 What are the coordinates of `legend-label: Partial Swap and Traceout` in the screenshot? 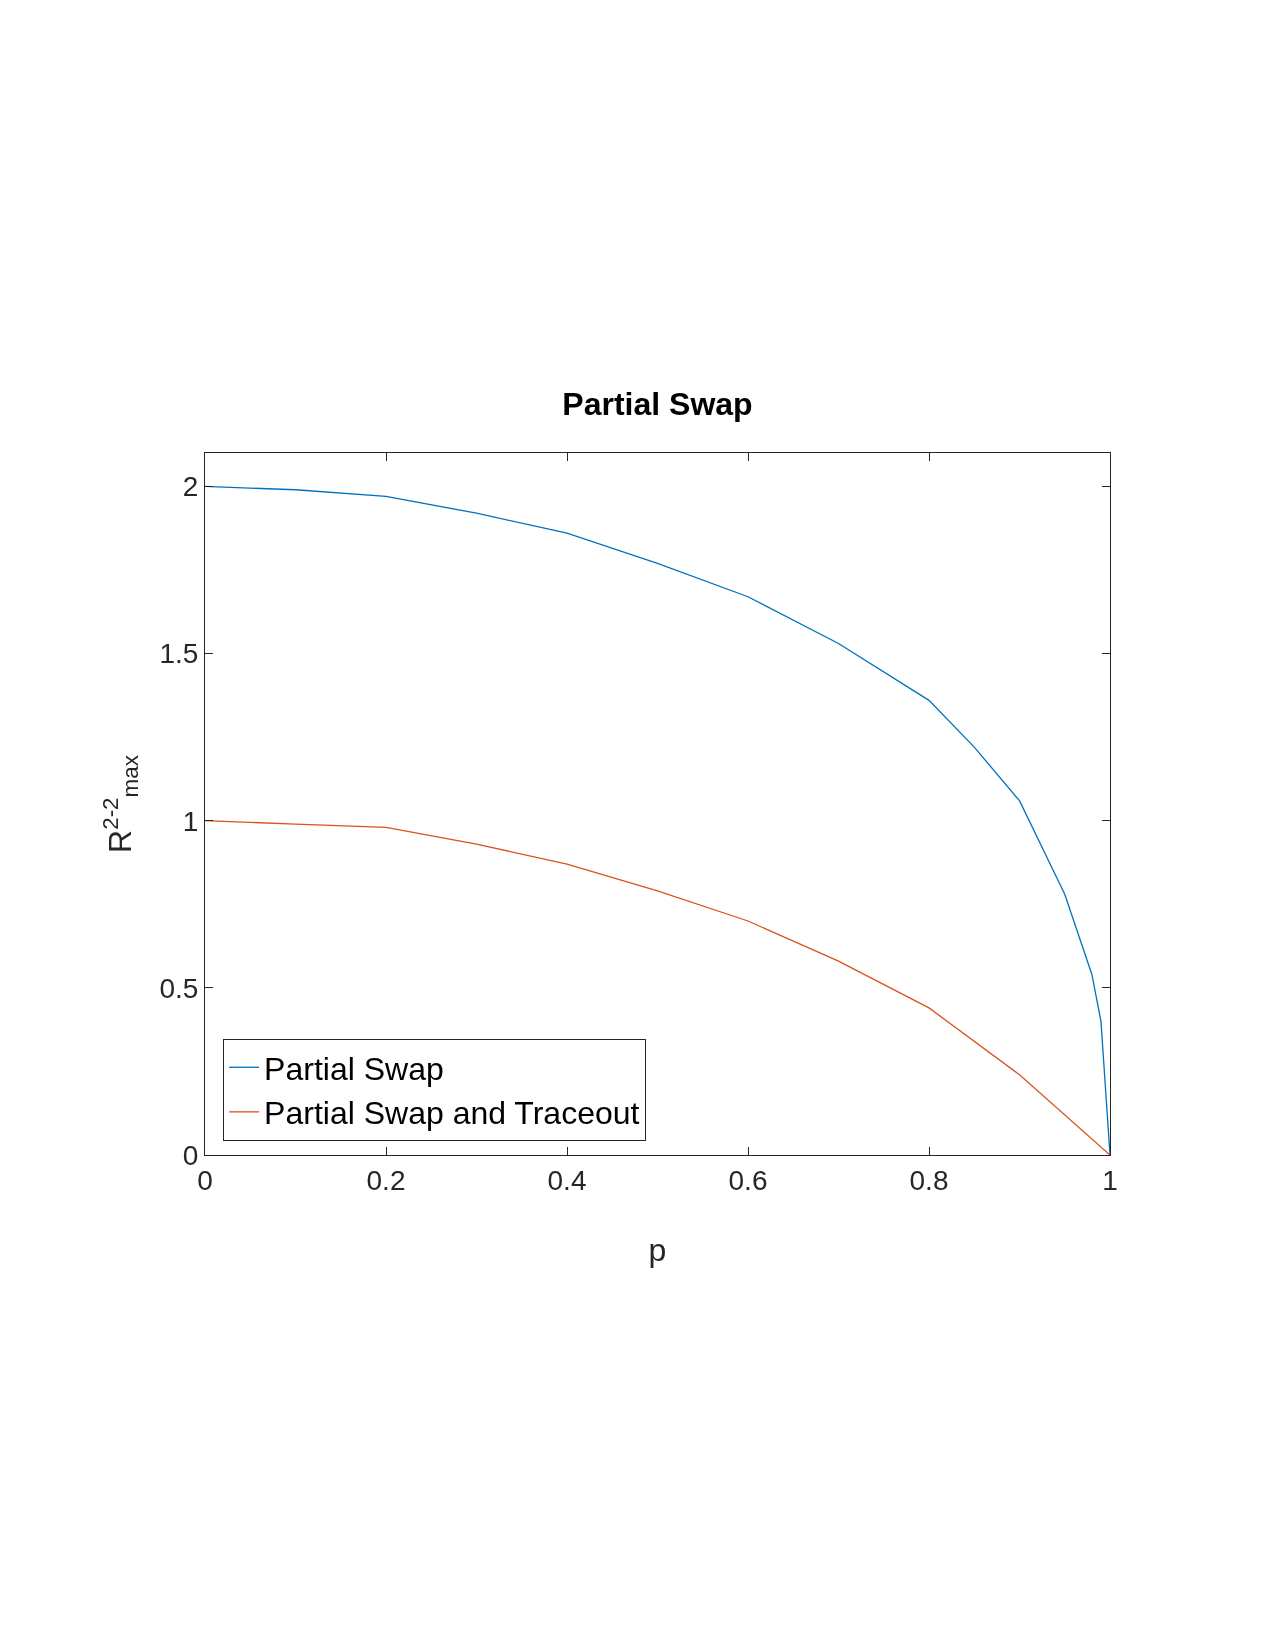 It's located at (452, 1113).